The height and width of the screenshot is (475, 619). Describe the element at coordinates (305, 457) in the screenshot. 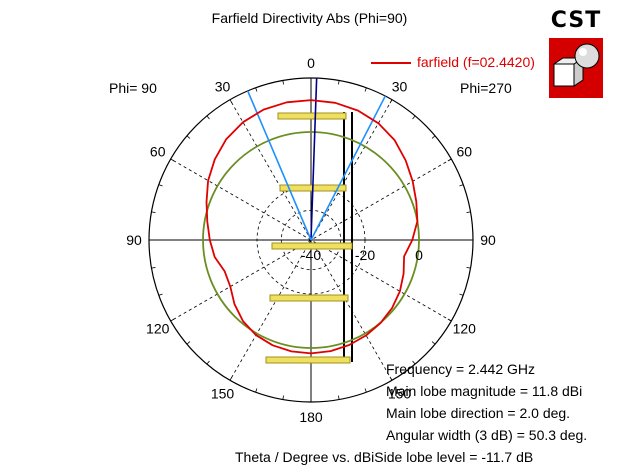

I see `x-axis-label: Theta / Degree vs. dBi` at that location.